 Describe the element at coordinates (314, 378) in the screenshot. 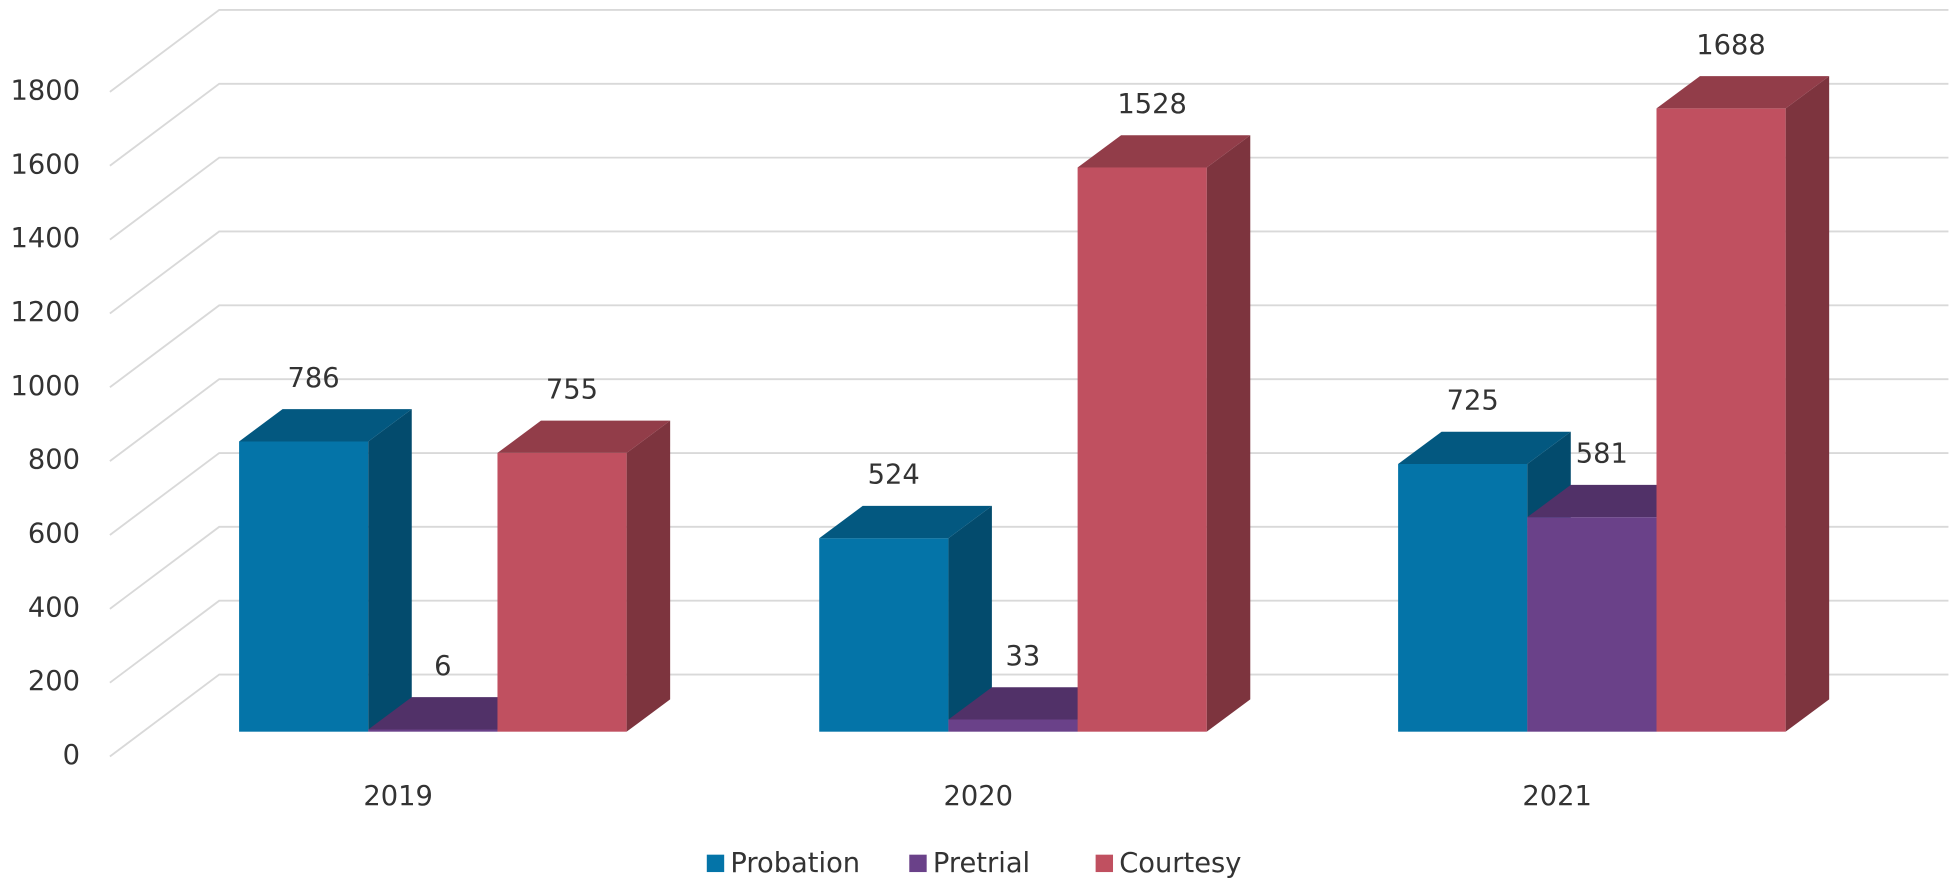

I see `data-label: 786` at that location.